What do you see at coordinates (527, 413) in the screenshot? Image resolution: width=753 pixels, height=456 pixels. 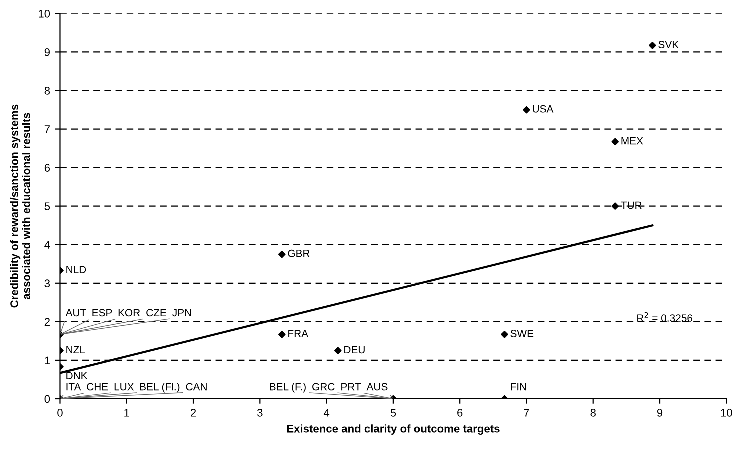 I see `x-tick-label: 7` at bounding box center [527, 413].